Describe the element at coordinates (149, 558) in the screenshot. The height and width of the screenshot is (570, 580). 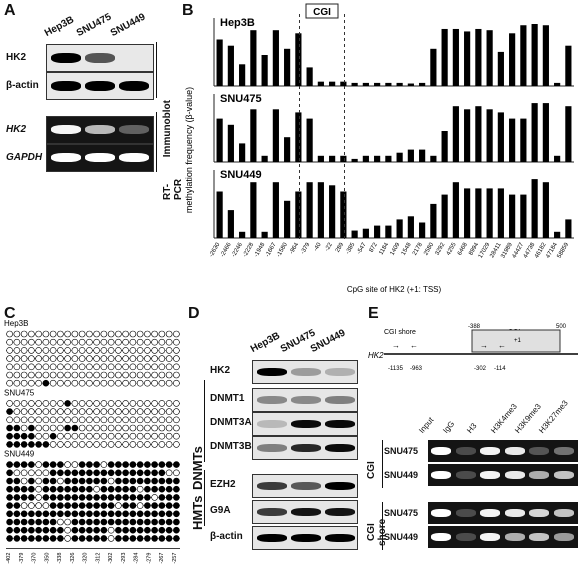
I see `position-label: -279` at that location.